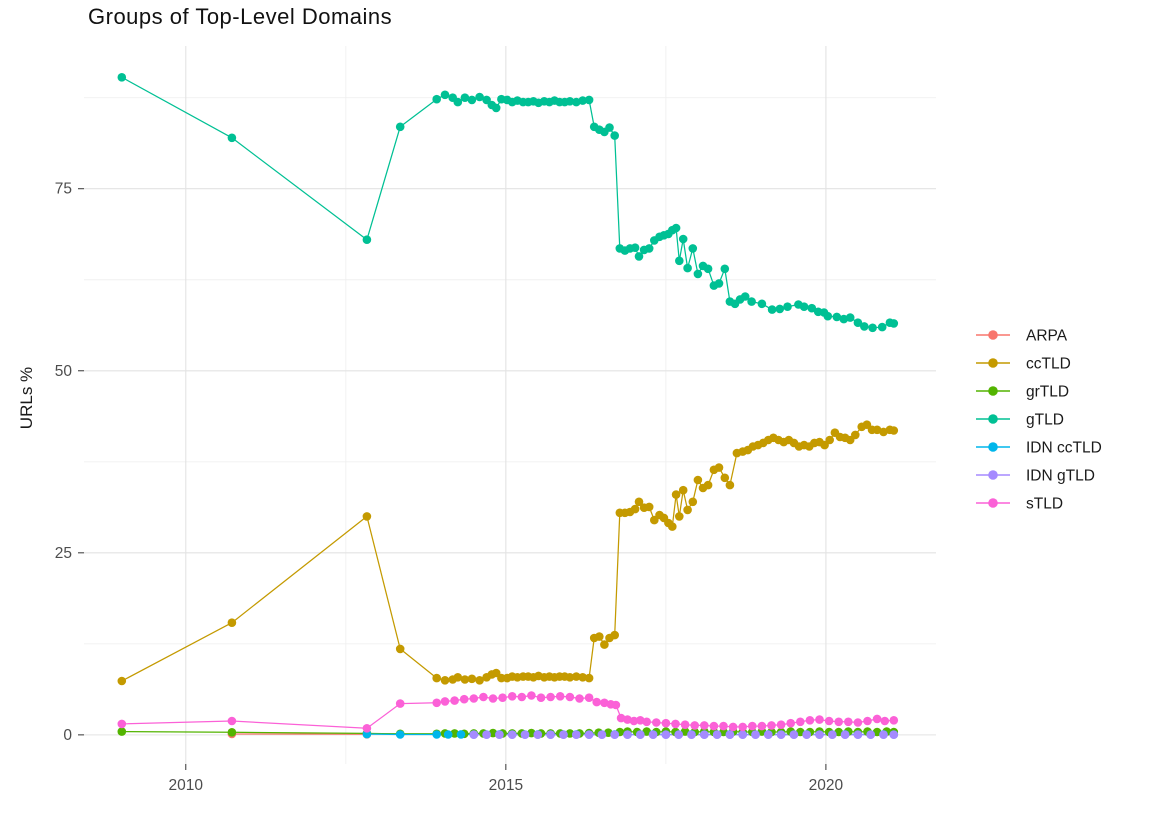 Image resolution: width=1164 pixels, height=827 pixels. I want to click on x-axis-tick-label: 2010, so click(186, 785).